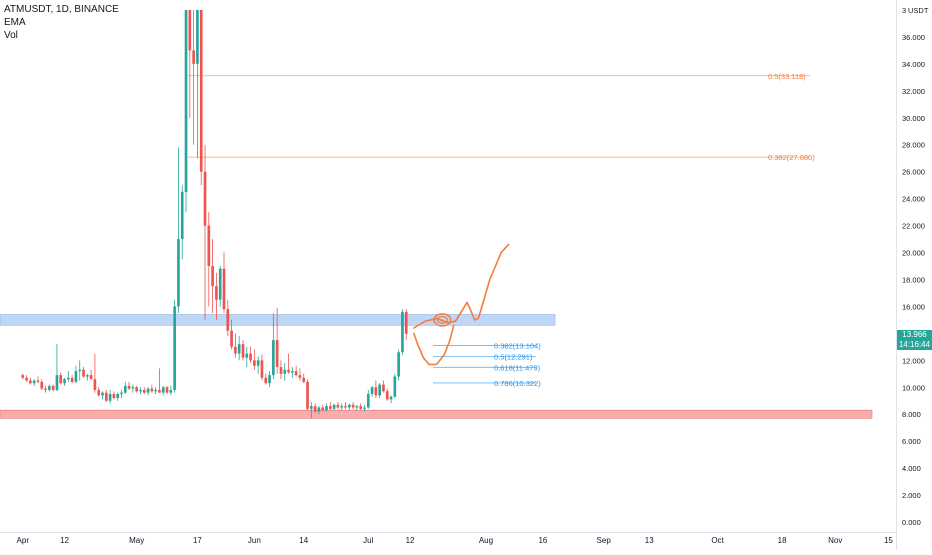 Image resolution: width=932 pixels, height=555 pixels. Describe the element at coordinates (436, 414) in the screenshot. I see `support-zone` at that location.